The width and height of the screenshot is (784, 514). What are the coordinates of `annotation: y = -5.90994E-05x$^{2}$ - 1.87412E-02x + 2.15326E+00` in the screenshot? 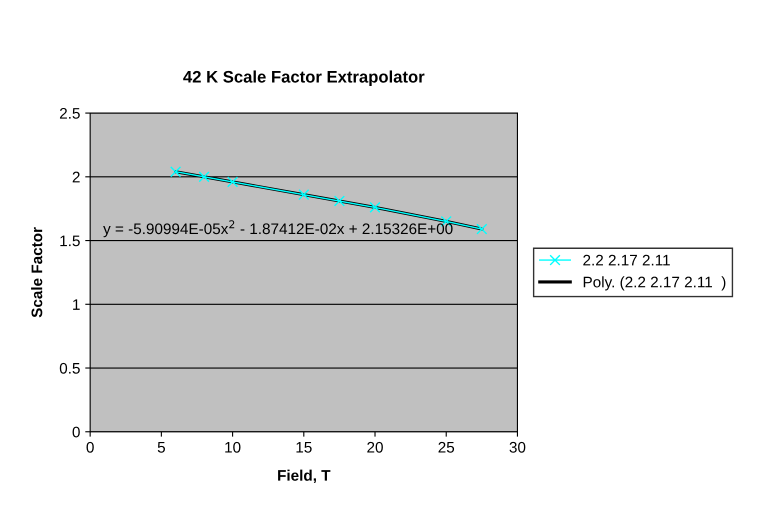 It's located at (278, 229).